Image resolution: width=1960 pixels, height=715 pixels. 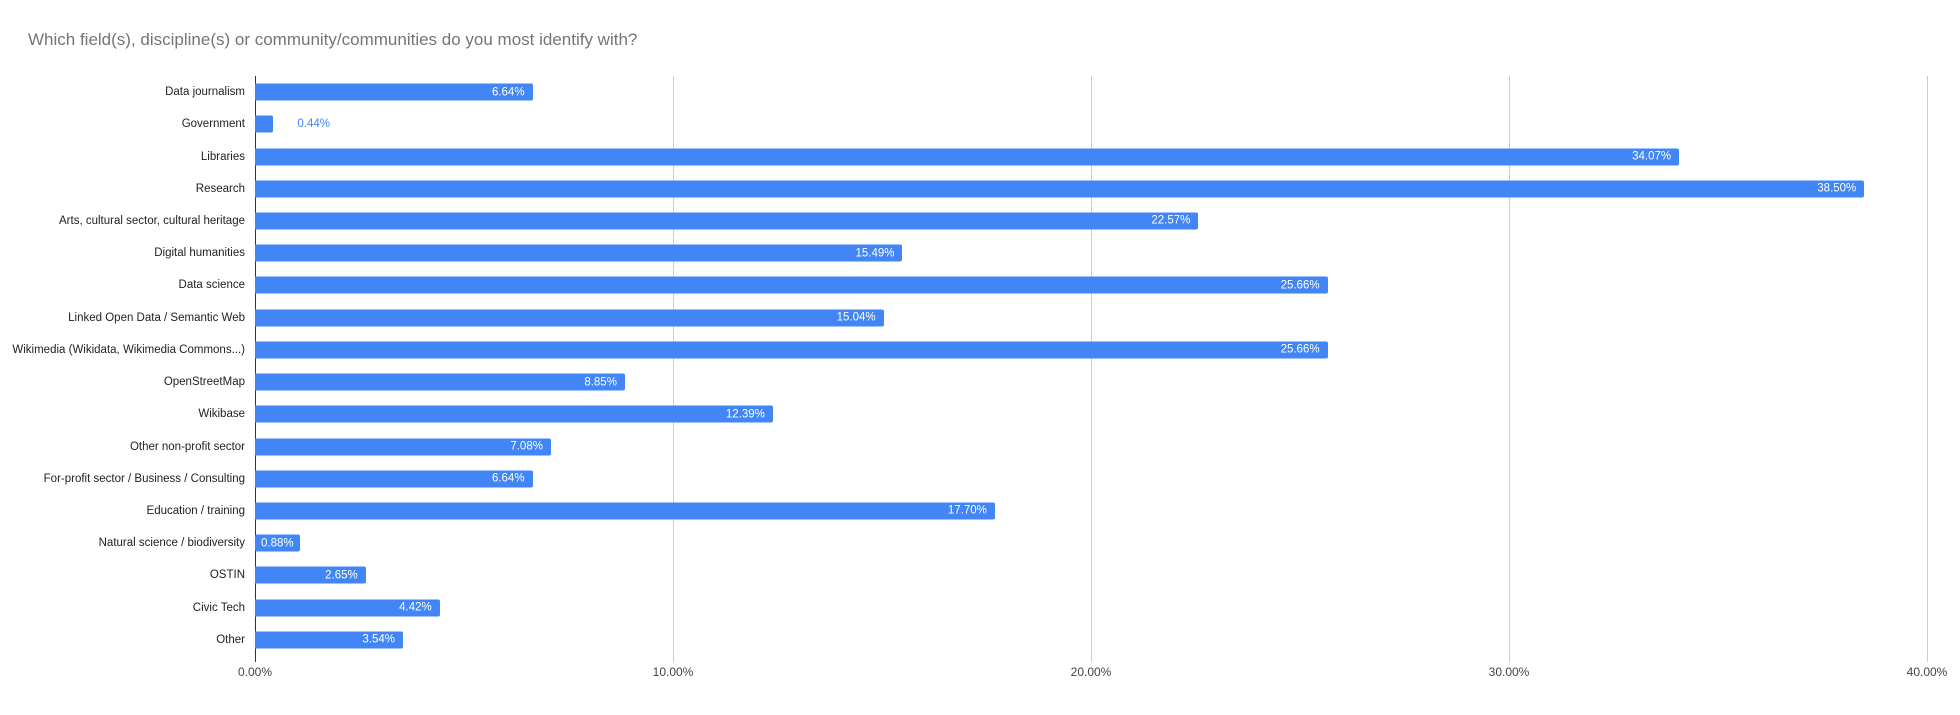 I want to click on bar: 38.50%, so click(x=1060, y=189).